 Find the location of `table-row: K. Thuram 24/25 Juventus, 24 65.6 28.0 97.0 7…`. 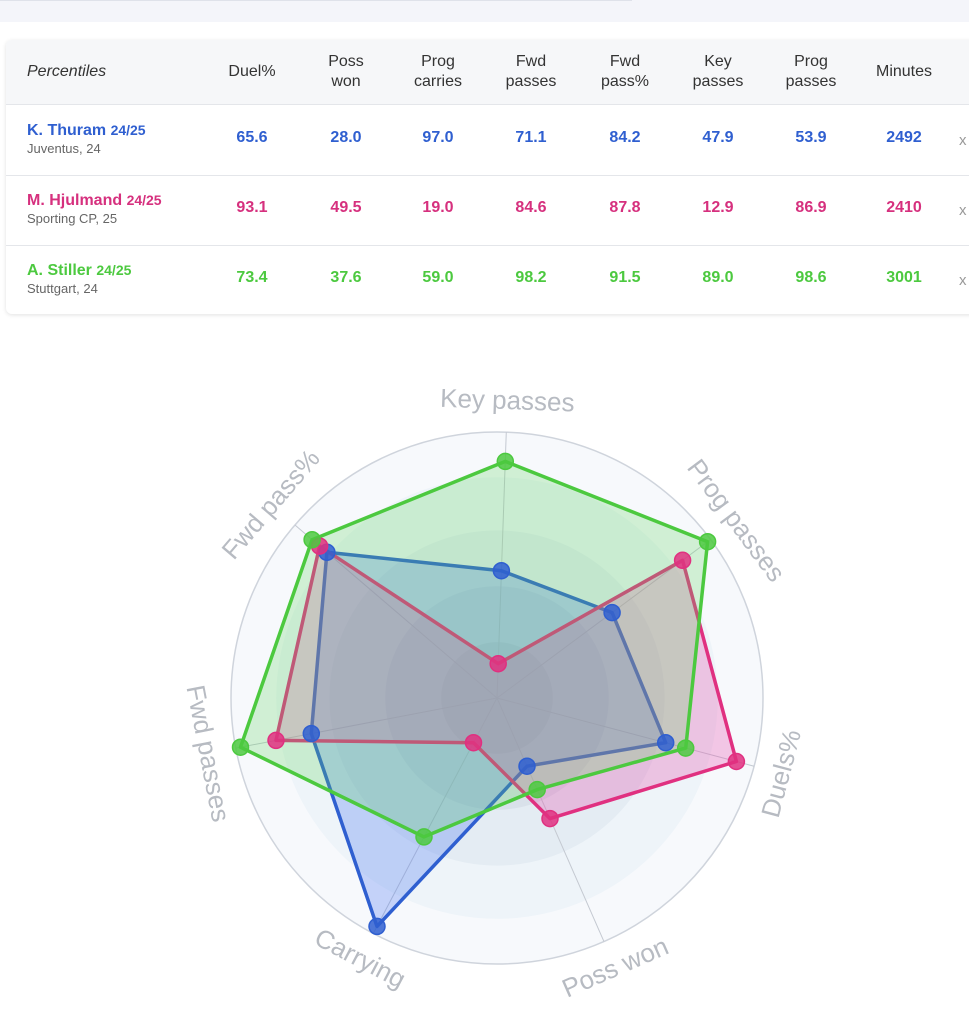

table-row: K. Thuram 24/25 Juventus, 24 65.6 28.0 97.0 7… is located at coordinates (487, 140).